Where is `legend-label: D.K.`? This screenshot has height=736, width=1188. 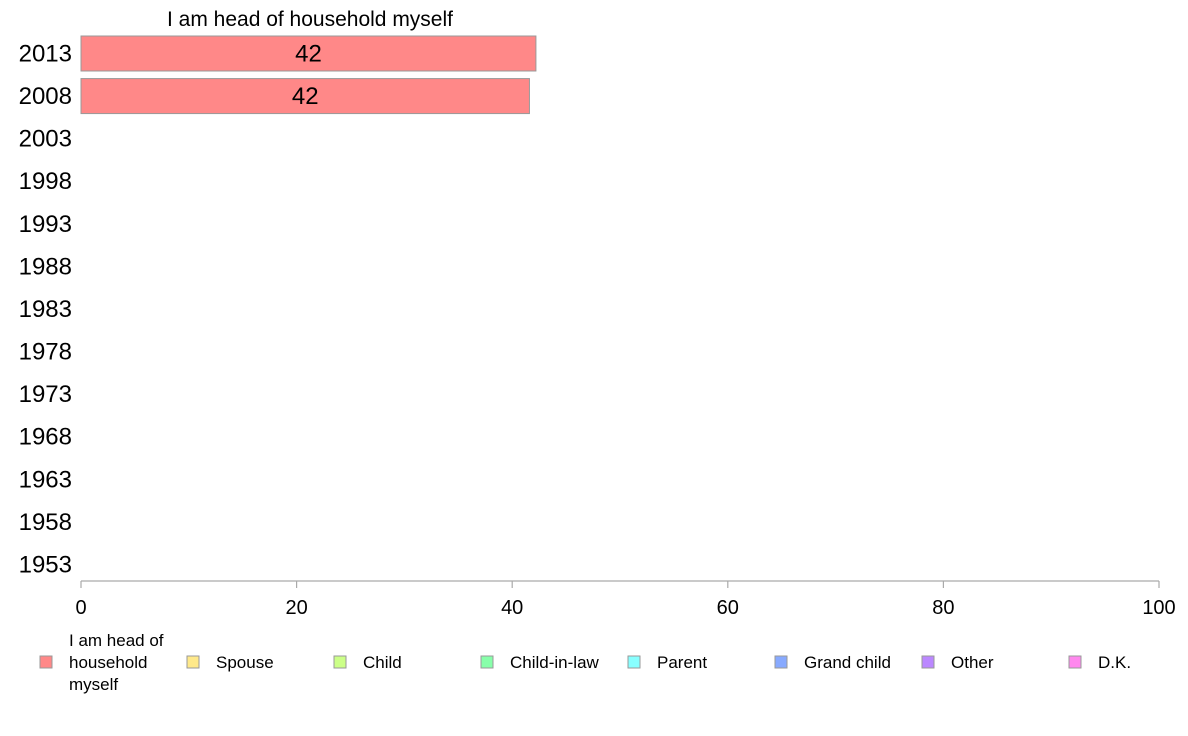
legend-label: D.K. is located at coordinates (1114, 662).